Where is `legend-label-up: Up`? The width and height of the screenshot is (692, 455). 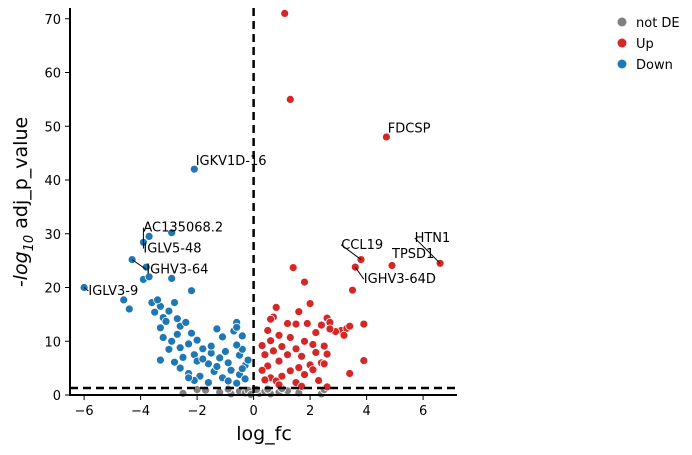
legend-label-up: Up is located at coordinates (645, 44).